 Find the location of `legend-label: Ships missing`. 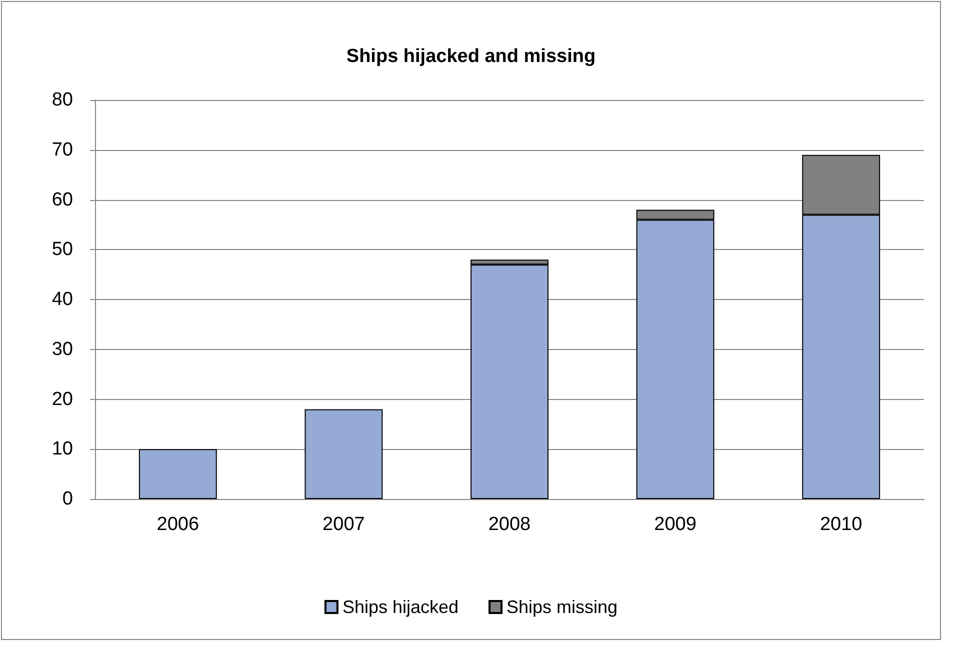

legend-label: Ships missing is located at coordinates (562, 607).